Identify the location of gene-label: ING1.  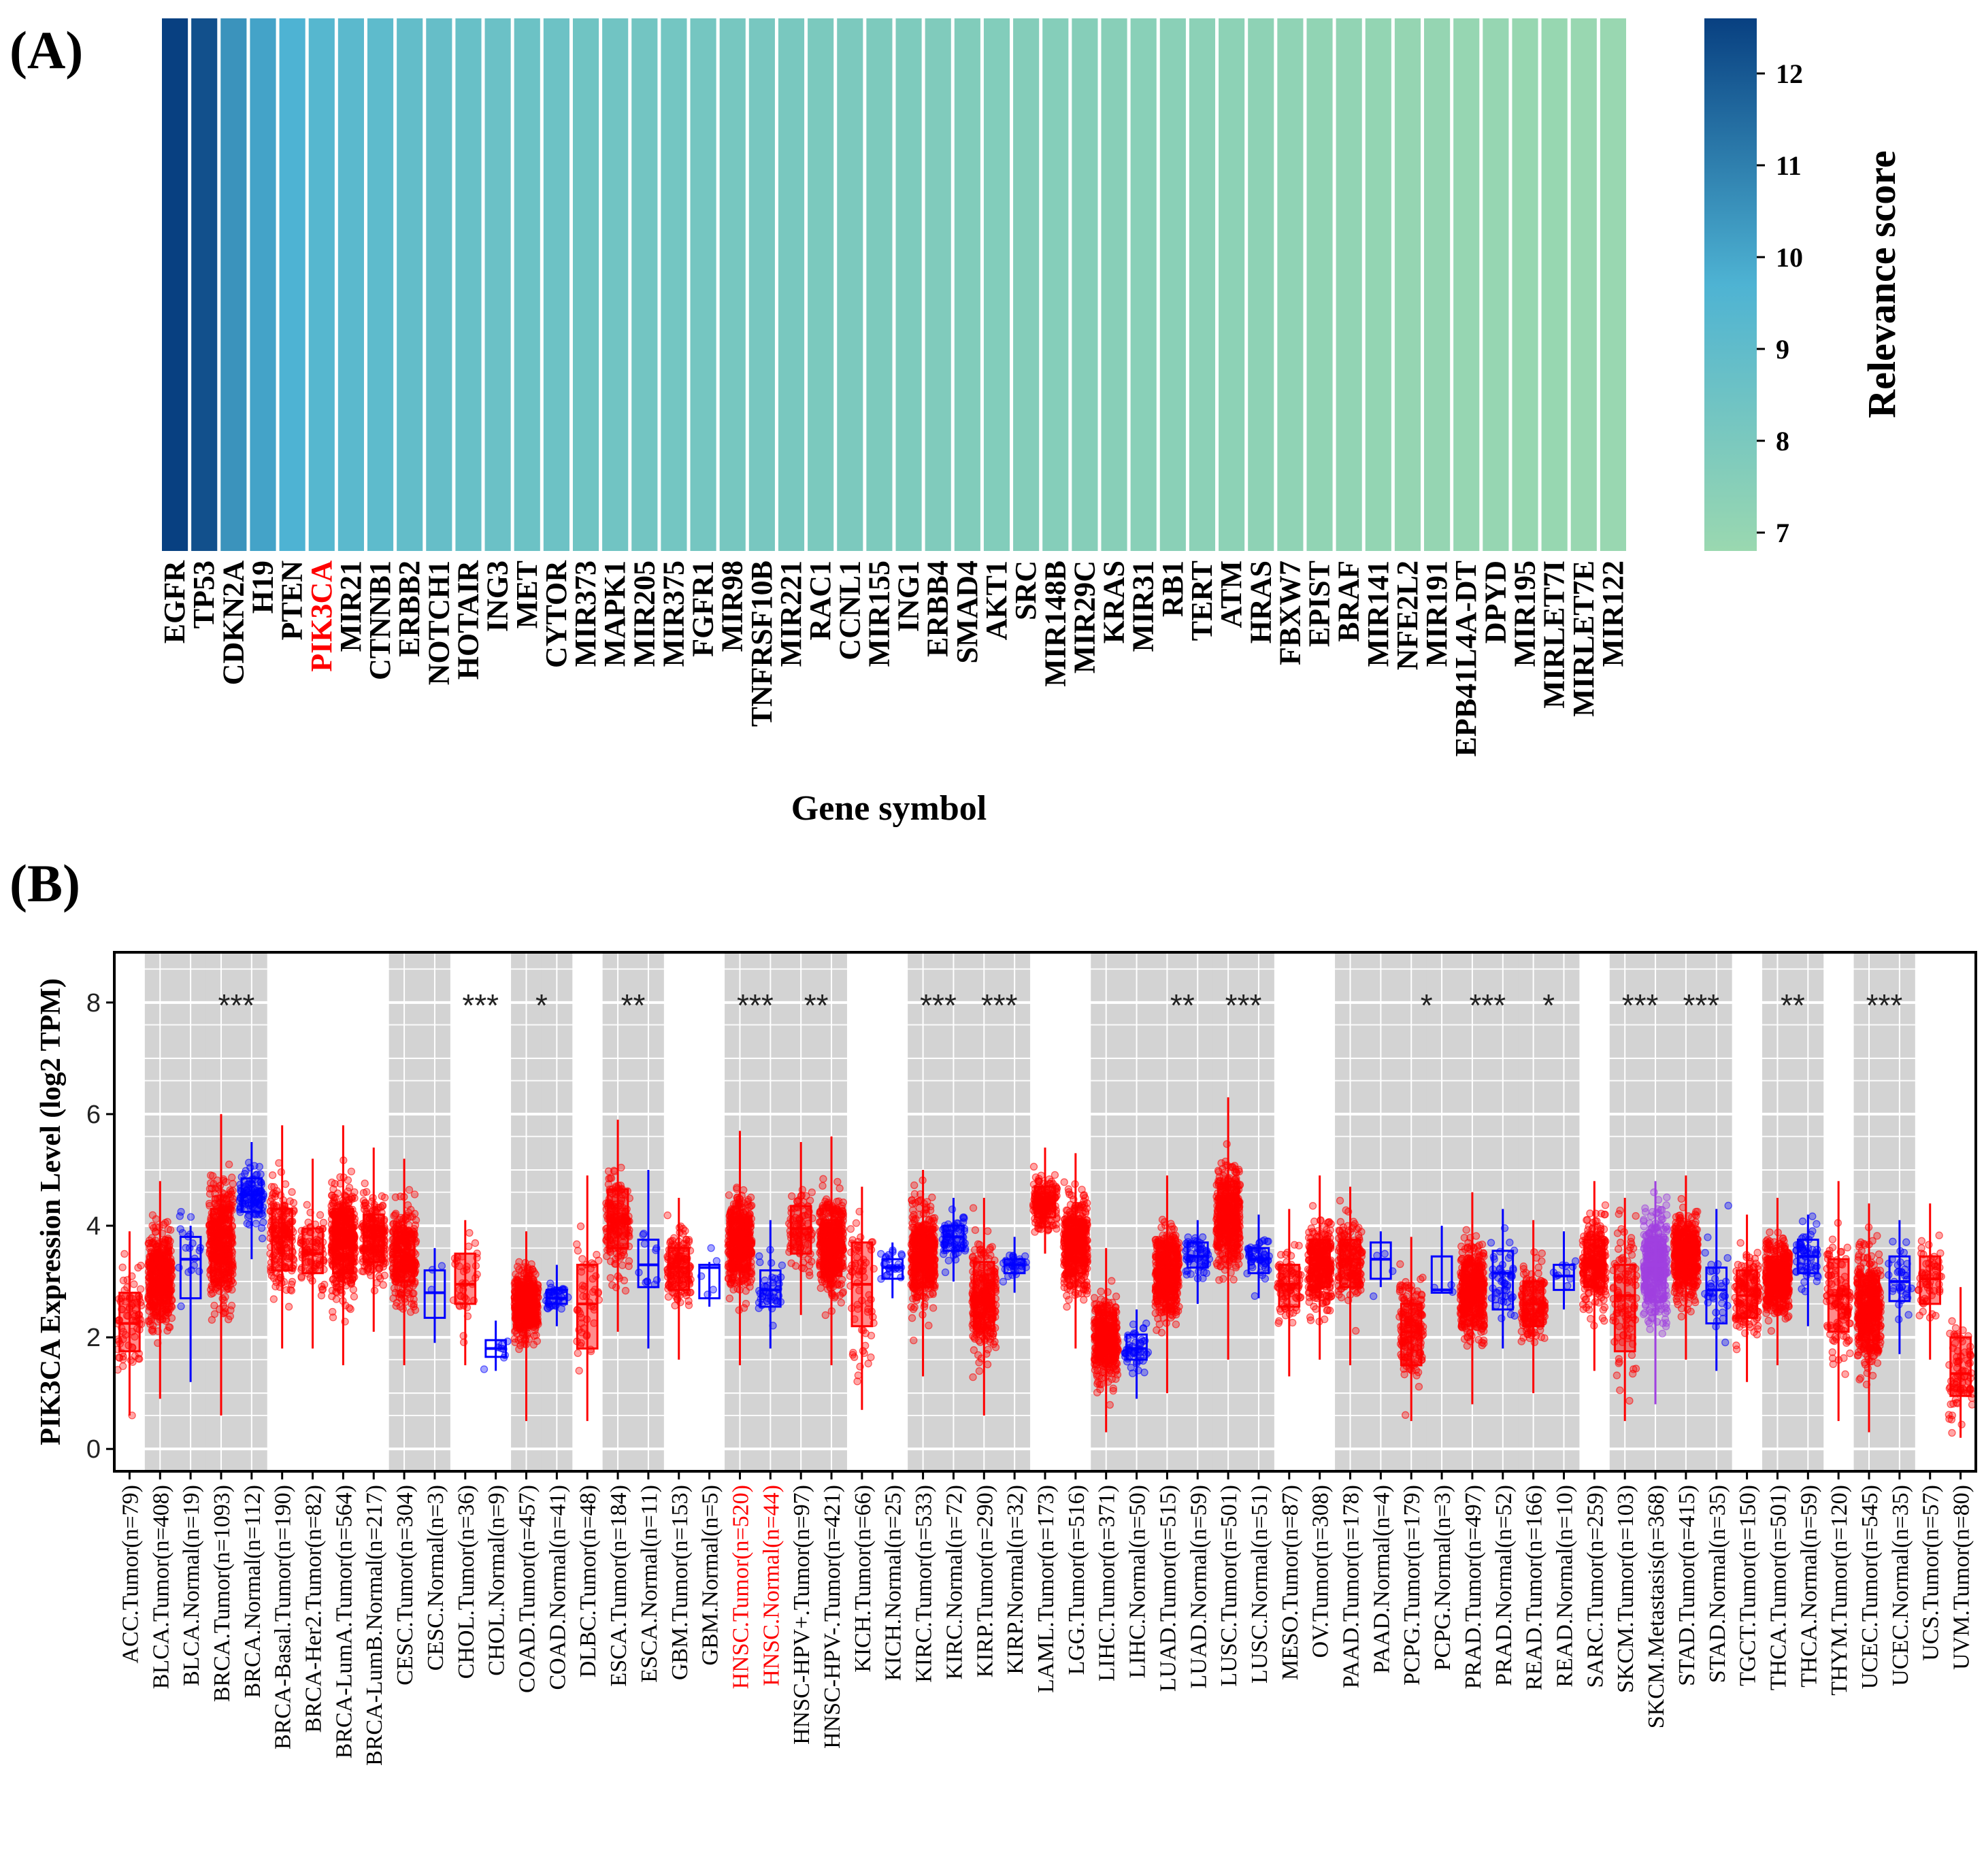
(908, 596).